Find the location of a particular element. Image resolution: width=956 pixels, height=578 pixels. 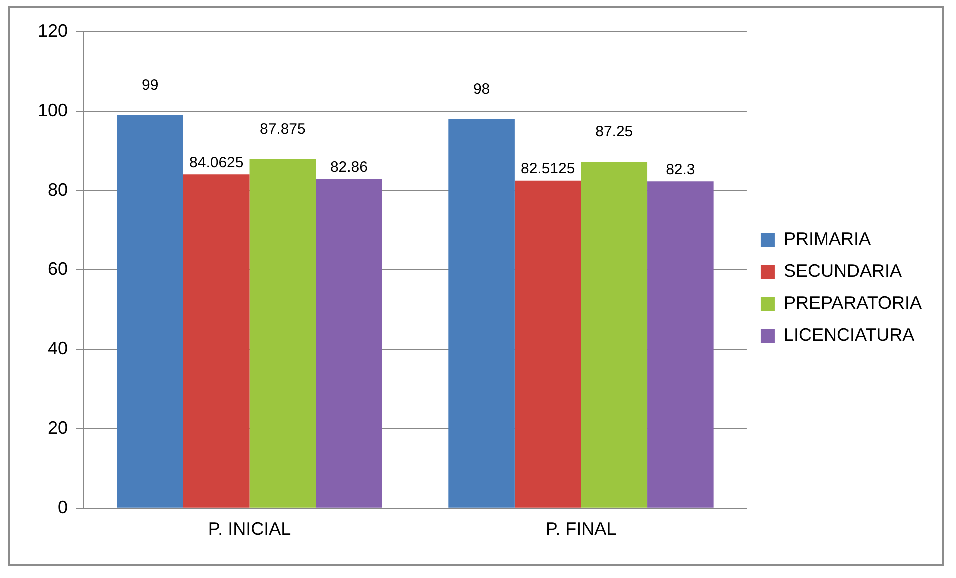

y-tick-label: 120 is located at coordinates (53, 30).